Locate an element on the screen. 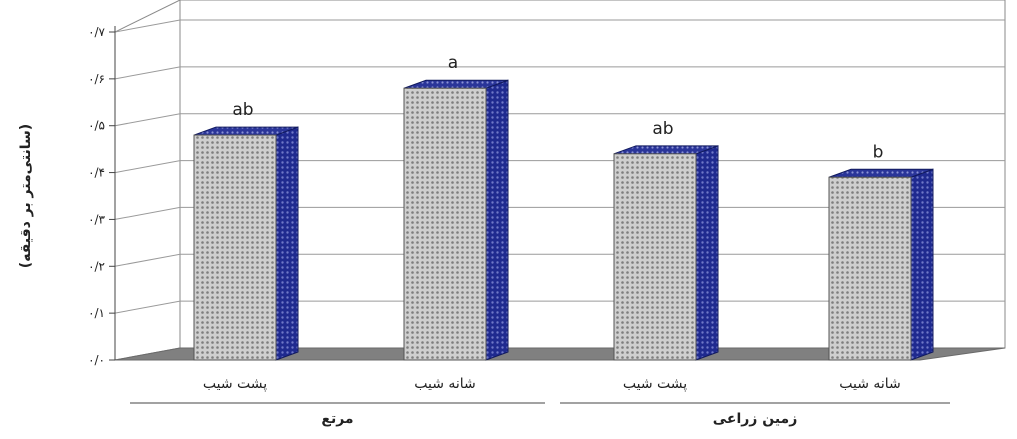 The image size is (1017, 439). y-tick-label: ۰/۶ is located at coordinates (96, 79).